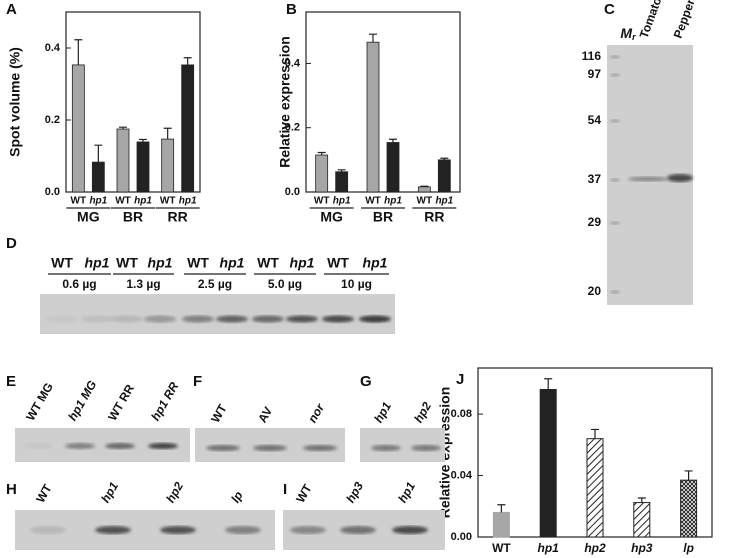  Describe the element at coordinates (592, 56) in the screenshot. I see `marker-label: 116` at that location.